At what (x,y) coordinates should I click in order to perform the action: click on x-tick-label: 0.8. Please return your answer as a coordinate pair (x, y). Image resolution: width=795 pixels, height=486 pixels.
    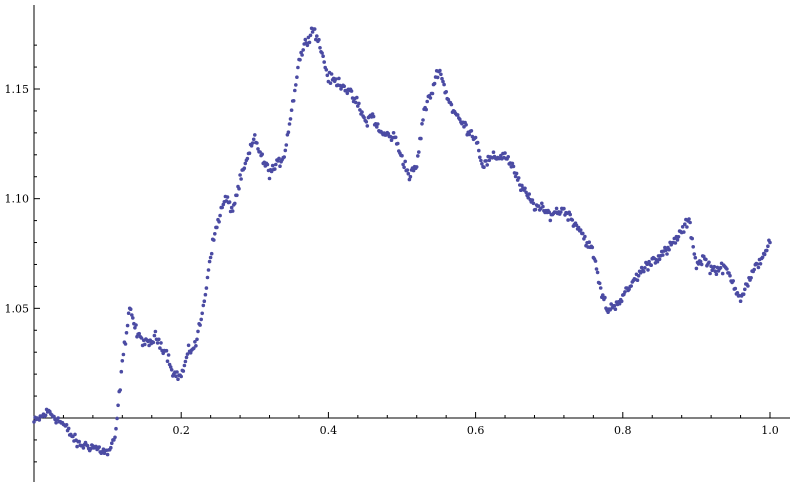
    Looking at the image, I should click on (623, 430).